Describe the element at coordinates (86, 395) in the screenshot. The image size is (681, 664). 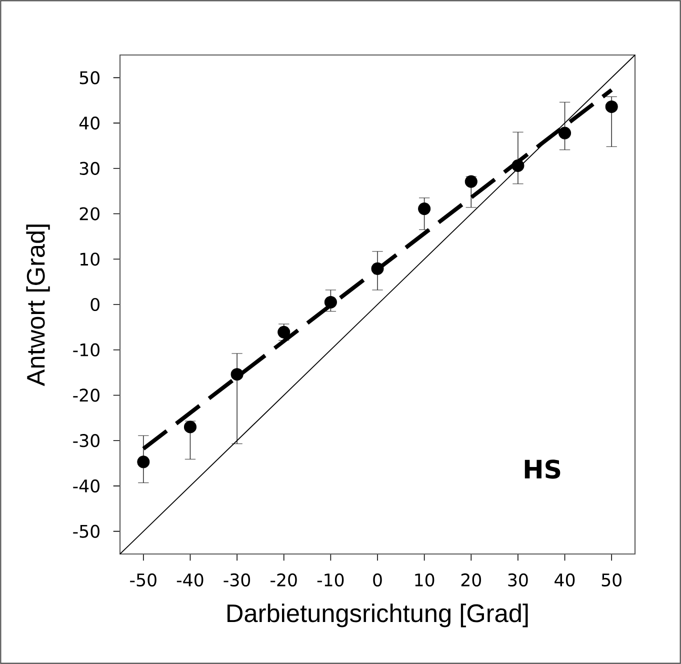
I see `y-tick-label: -20` at that location.